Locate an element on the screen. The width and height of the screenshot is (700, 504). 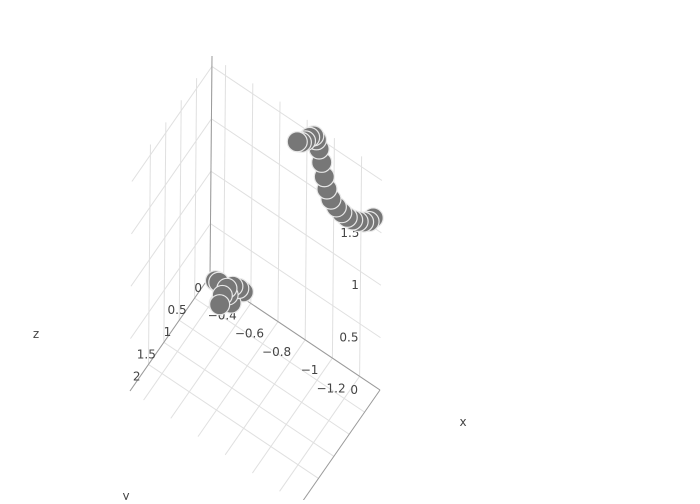
x-tick-label: 1 is located at coordinates (168, 332).